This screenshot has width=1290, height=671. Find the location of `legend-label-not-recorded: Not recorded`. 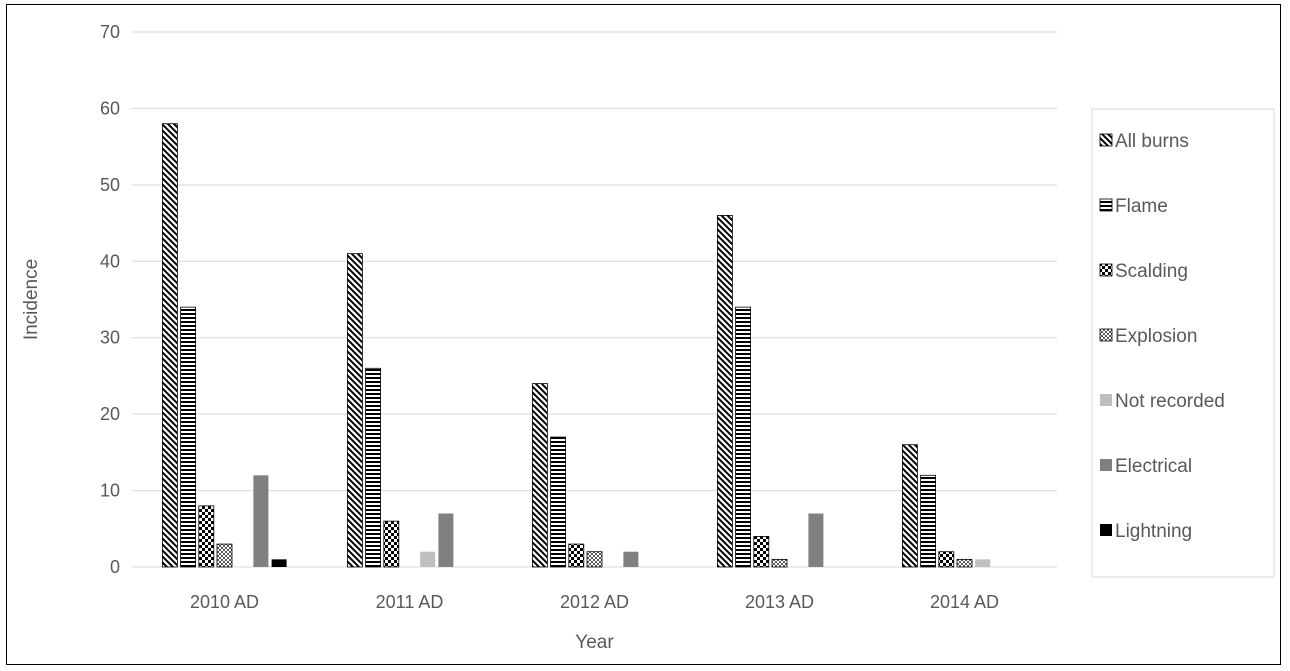

legend-label-not-recorded: Not recorded is located at coordinates (1170, 401).